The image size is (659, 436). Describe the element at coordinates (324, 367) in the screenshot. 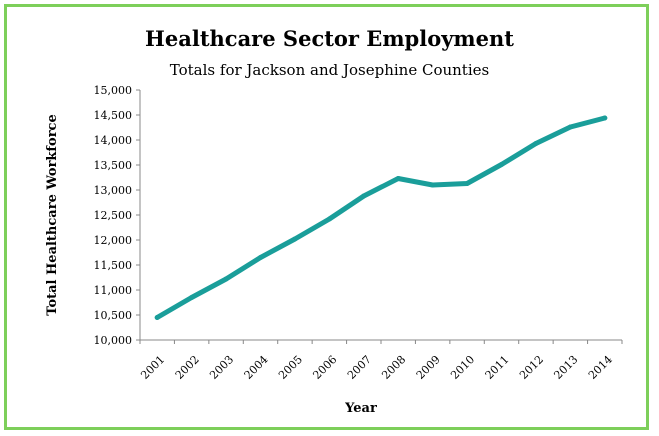

I see `x-tick-label: 2006` at that location.